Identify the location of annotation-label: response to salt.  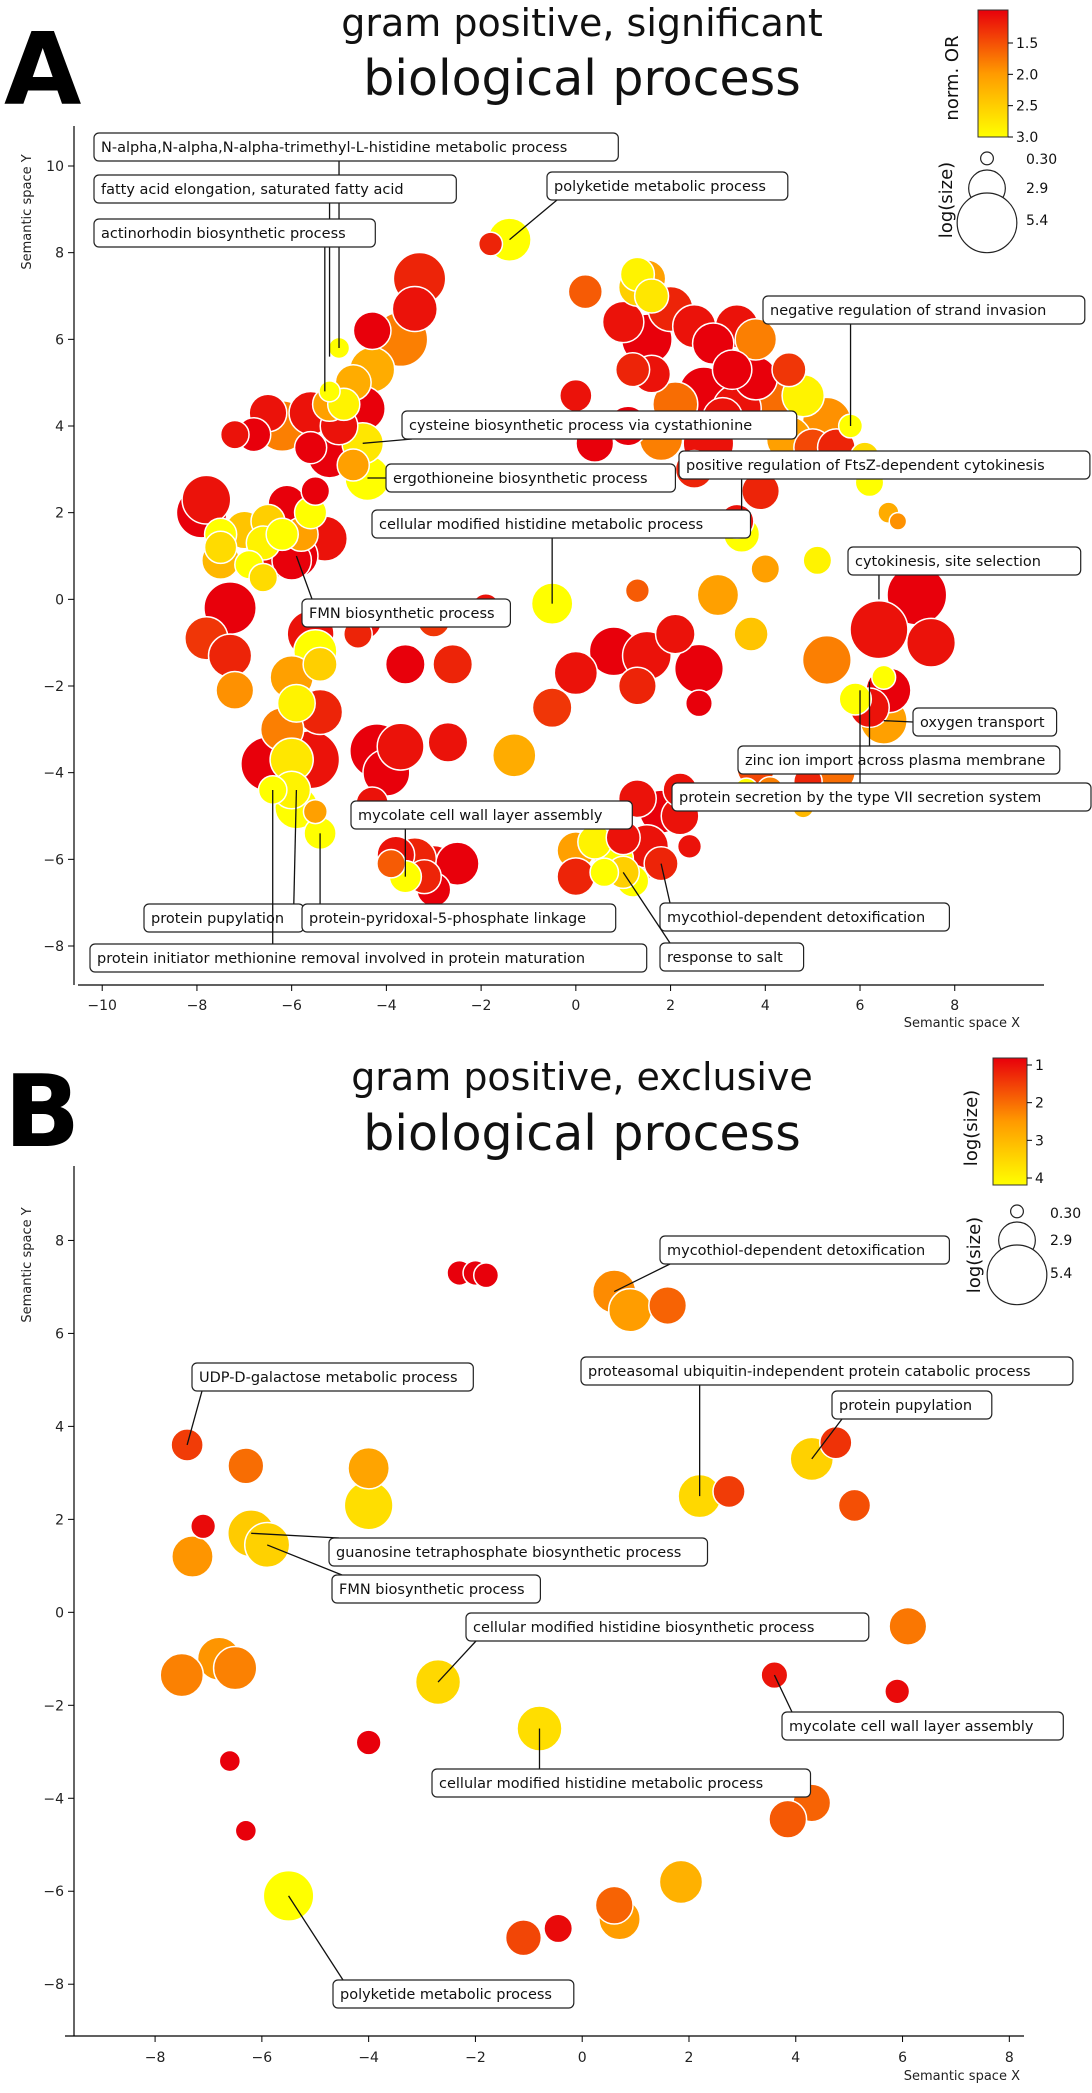
(713, 921).